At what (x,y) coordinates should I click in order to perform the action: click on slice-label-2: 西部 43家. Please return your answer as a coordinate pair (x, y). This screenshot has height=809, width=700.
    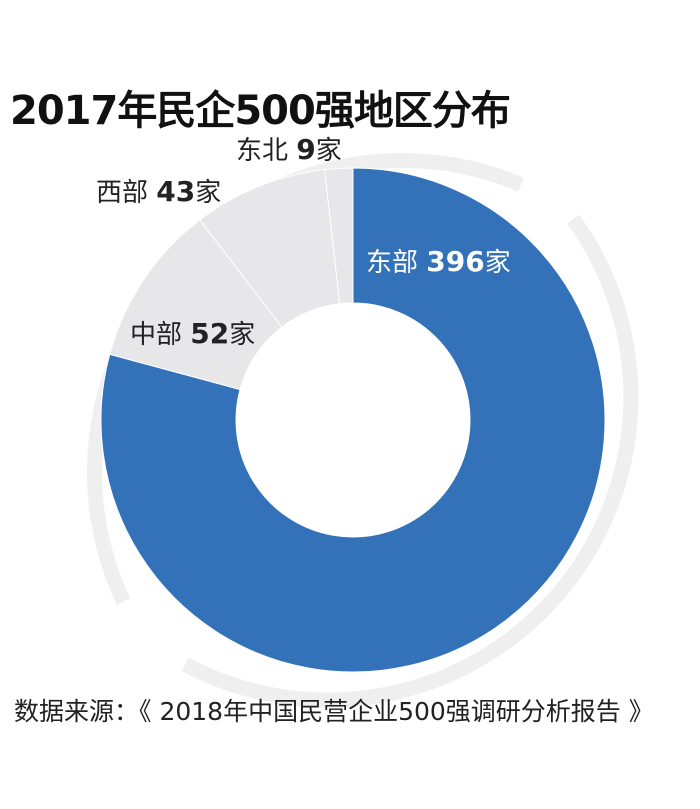
    Looking at the image, I should click on (158, 191).